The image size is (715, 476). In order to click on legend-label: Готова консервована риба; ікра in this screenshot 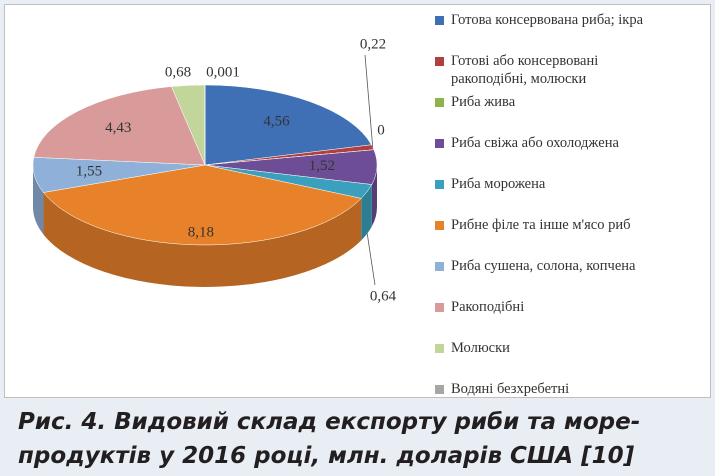, I will do `click(547, 20)`.